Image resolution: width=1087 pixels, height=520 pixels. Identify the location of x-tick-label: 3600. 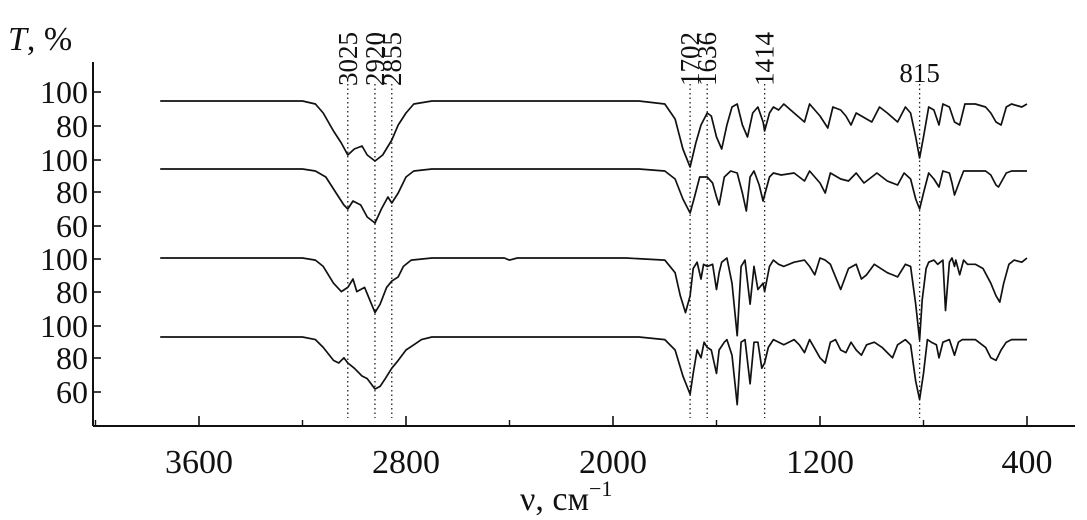
(199, 462).